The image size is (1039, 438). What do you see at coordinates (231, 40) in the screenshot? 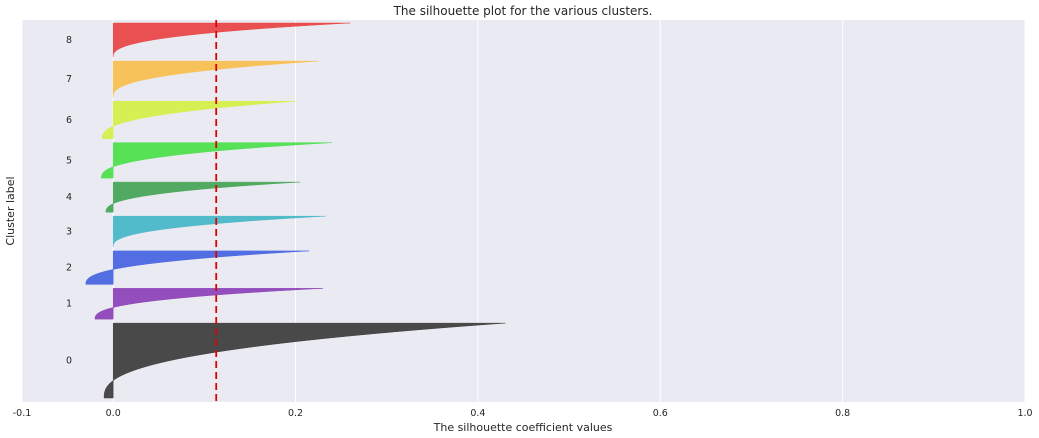
I see `cluster-8-silhouette` at bounding box center [231, 40].